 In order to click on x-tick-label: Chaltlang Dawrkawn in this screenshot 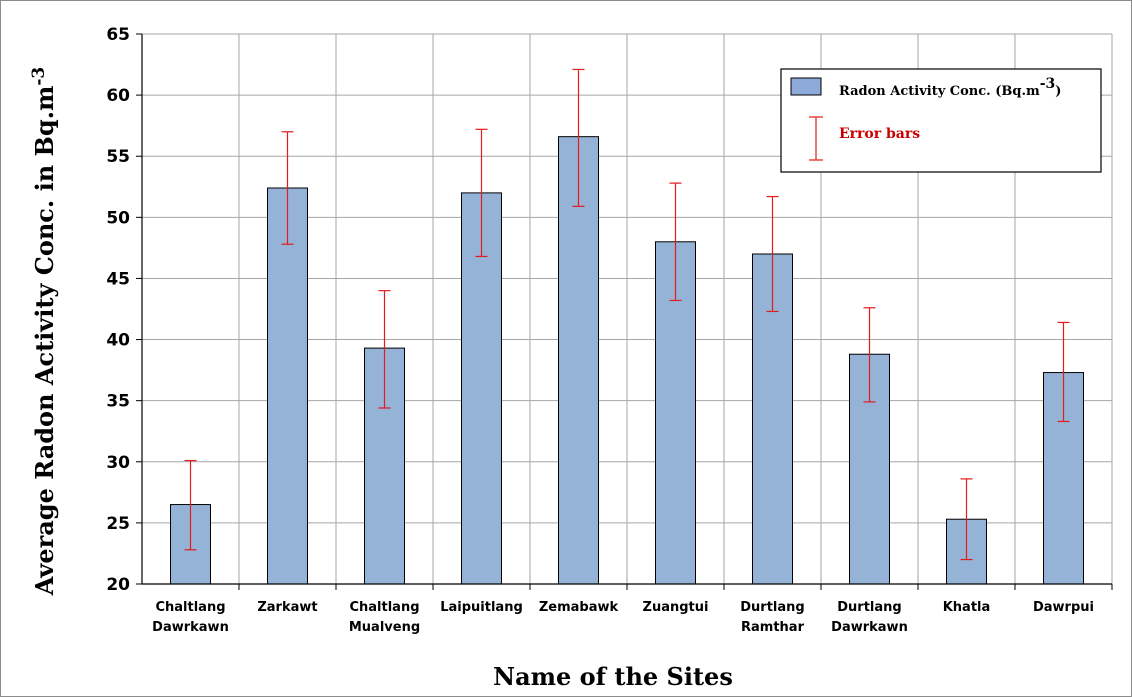, I will do `click(190, 617)`.